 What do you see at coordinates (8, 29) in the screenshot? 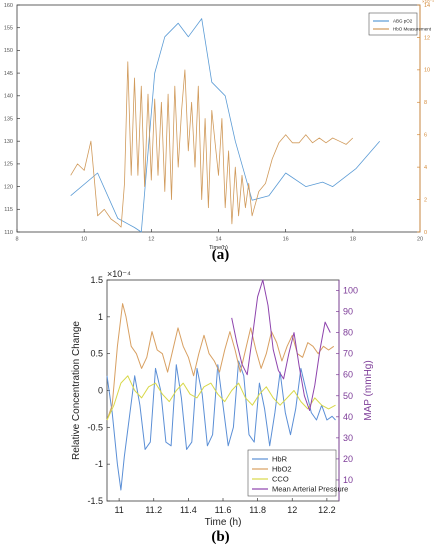
I see `chart-a-y-tick-label: 155` at bounding box center [8, 29].